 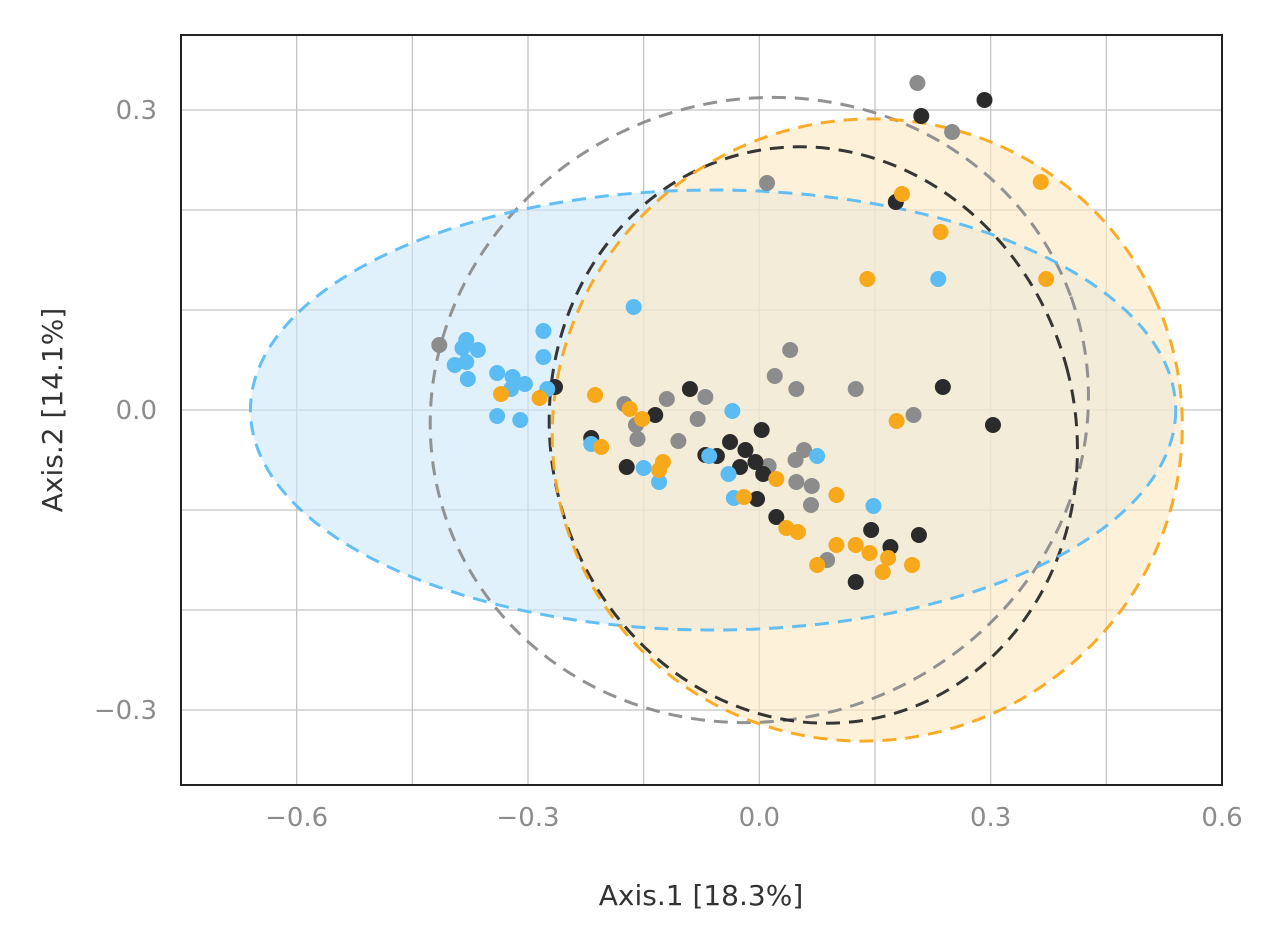 I want to click on x-axis-title: Axis.1 [18.3%], so click(x=701, y=895).